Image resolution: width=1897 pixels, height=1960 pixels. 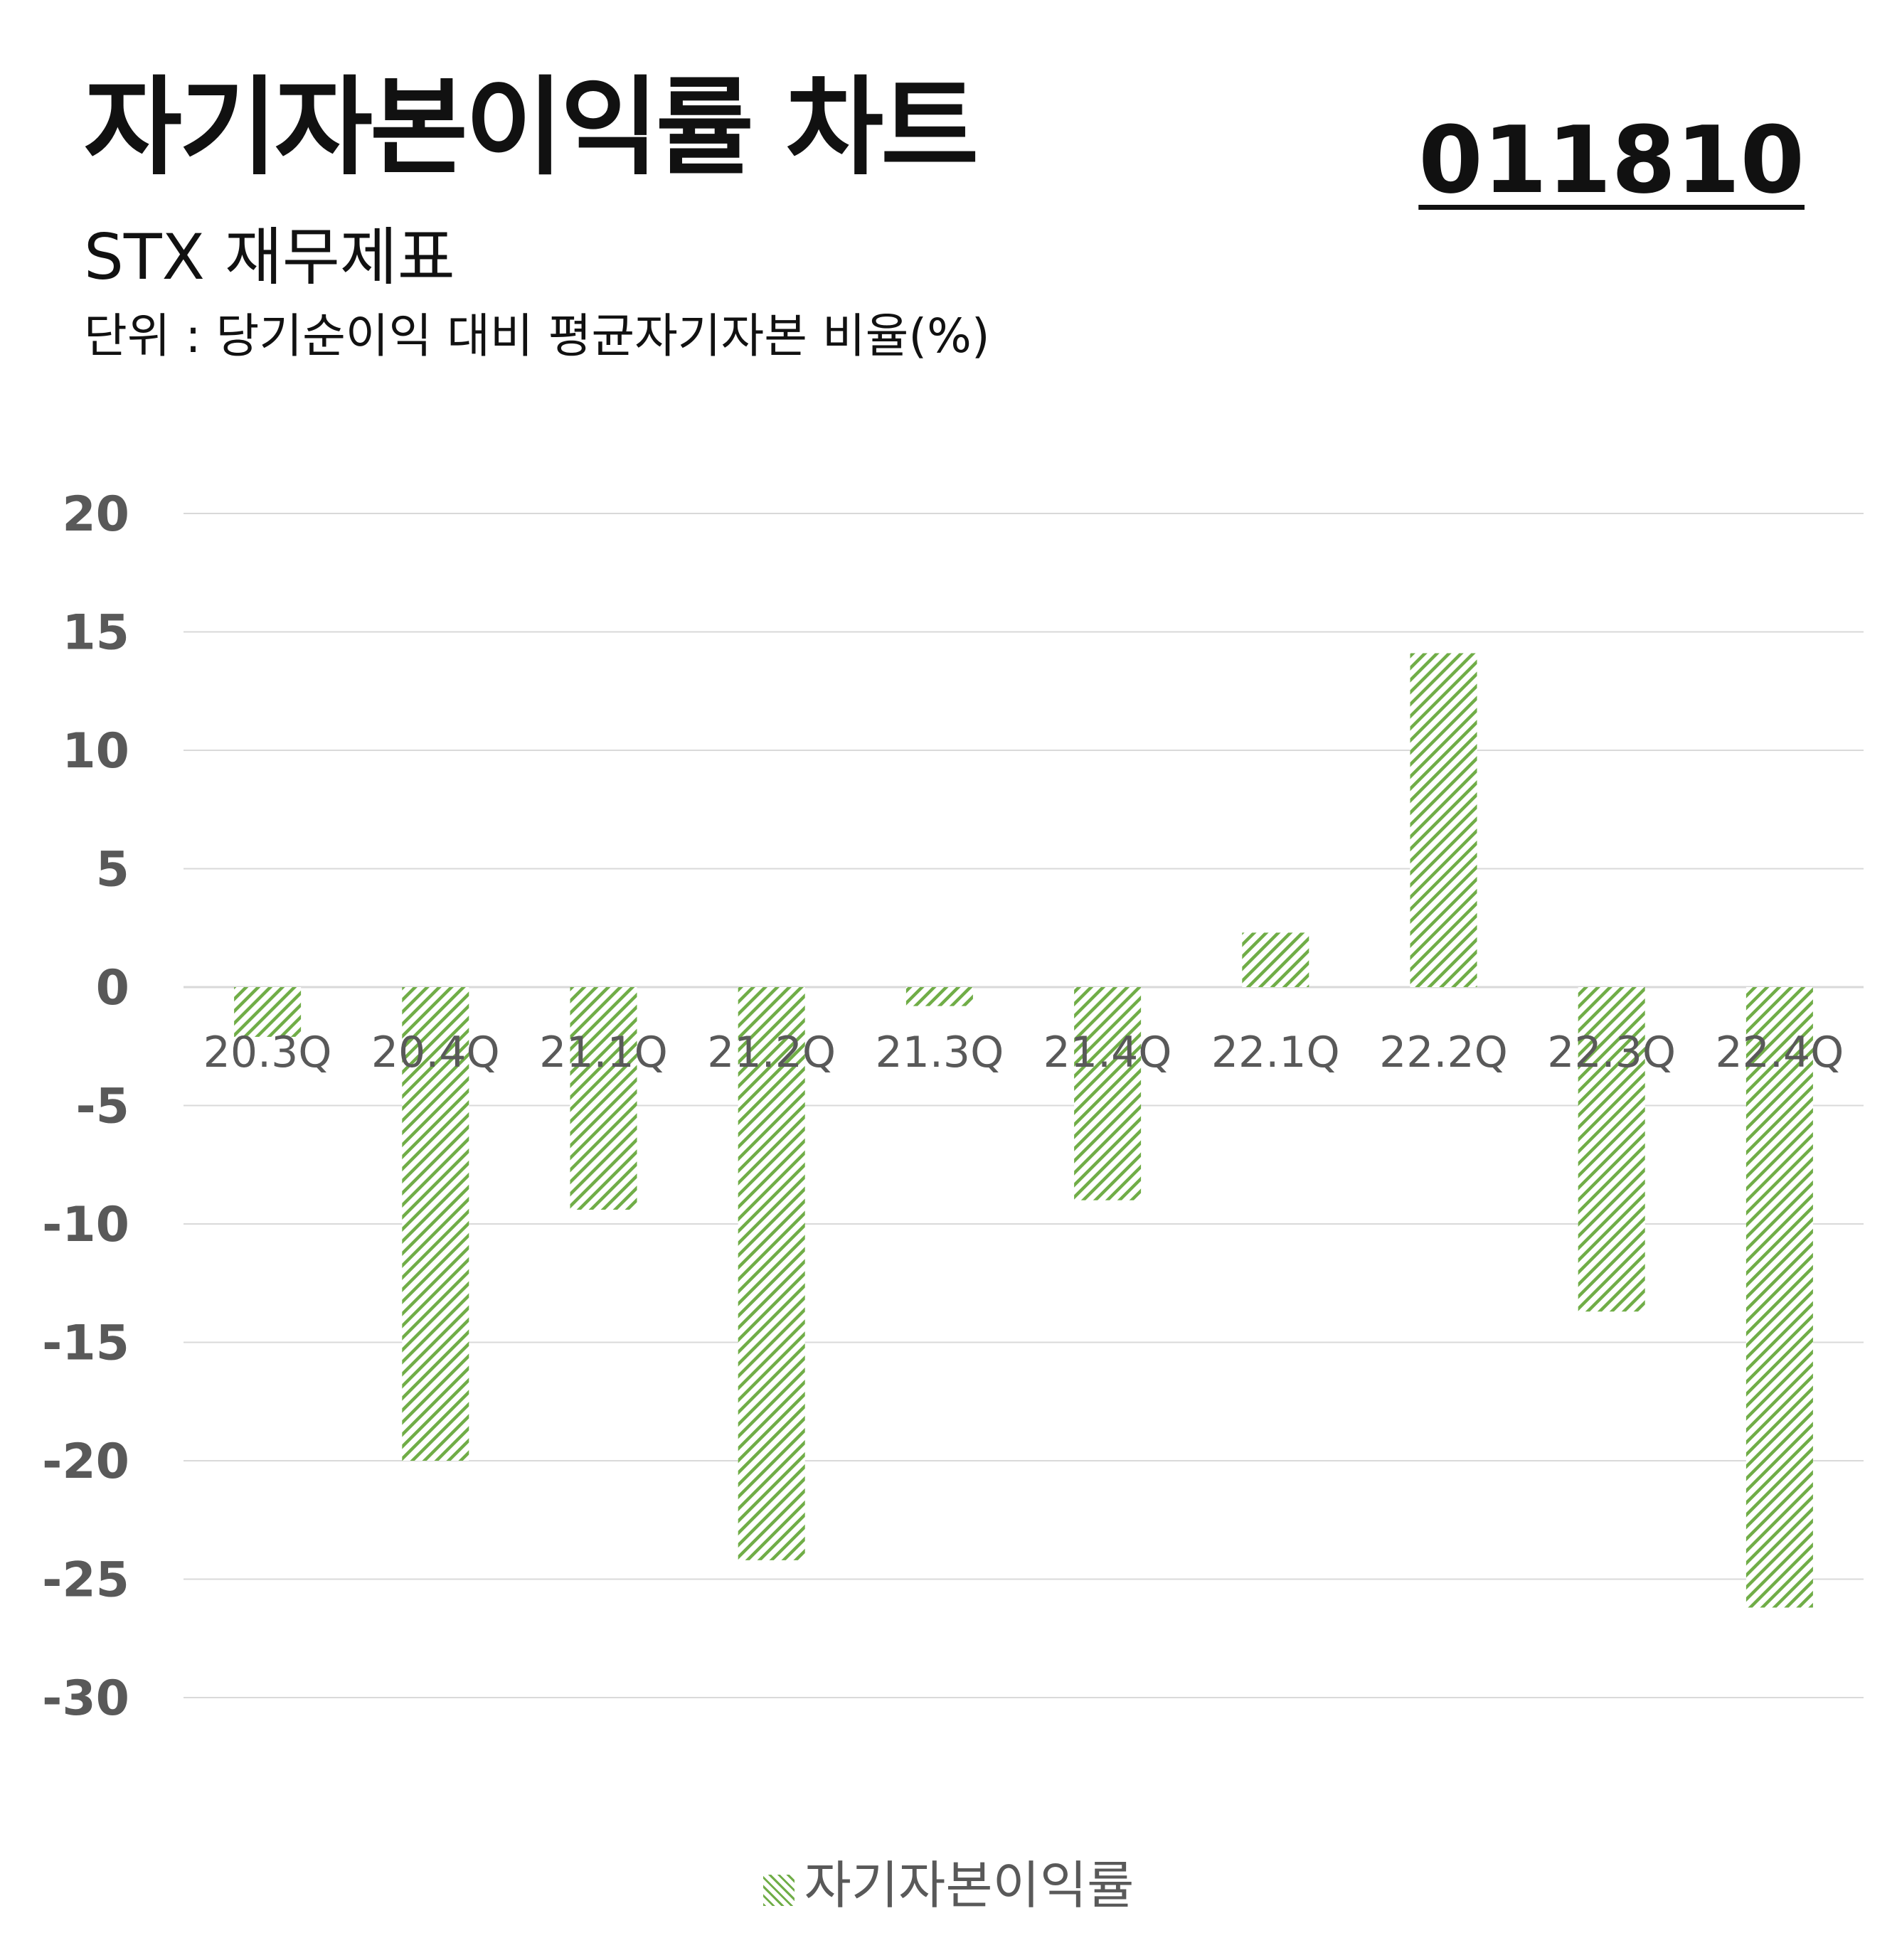 I want to click on x-tick-label: 22.2Q, so click(x=1444, y=1052).